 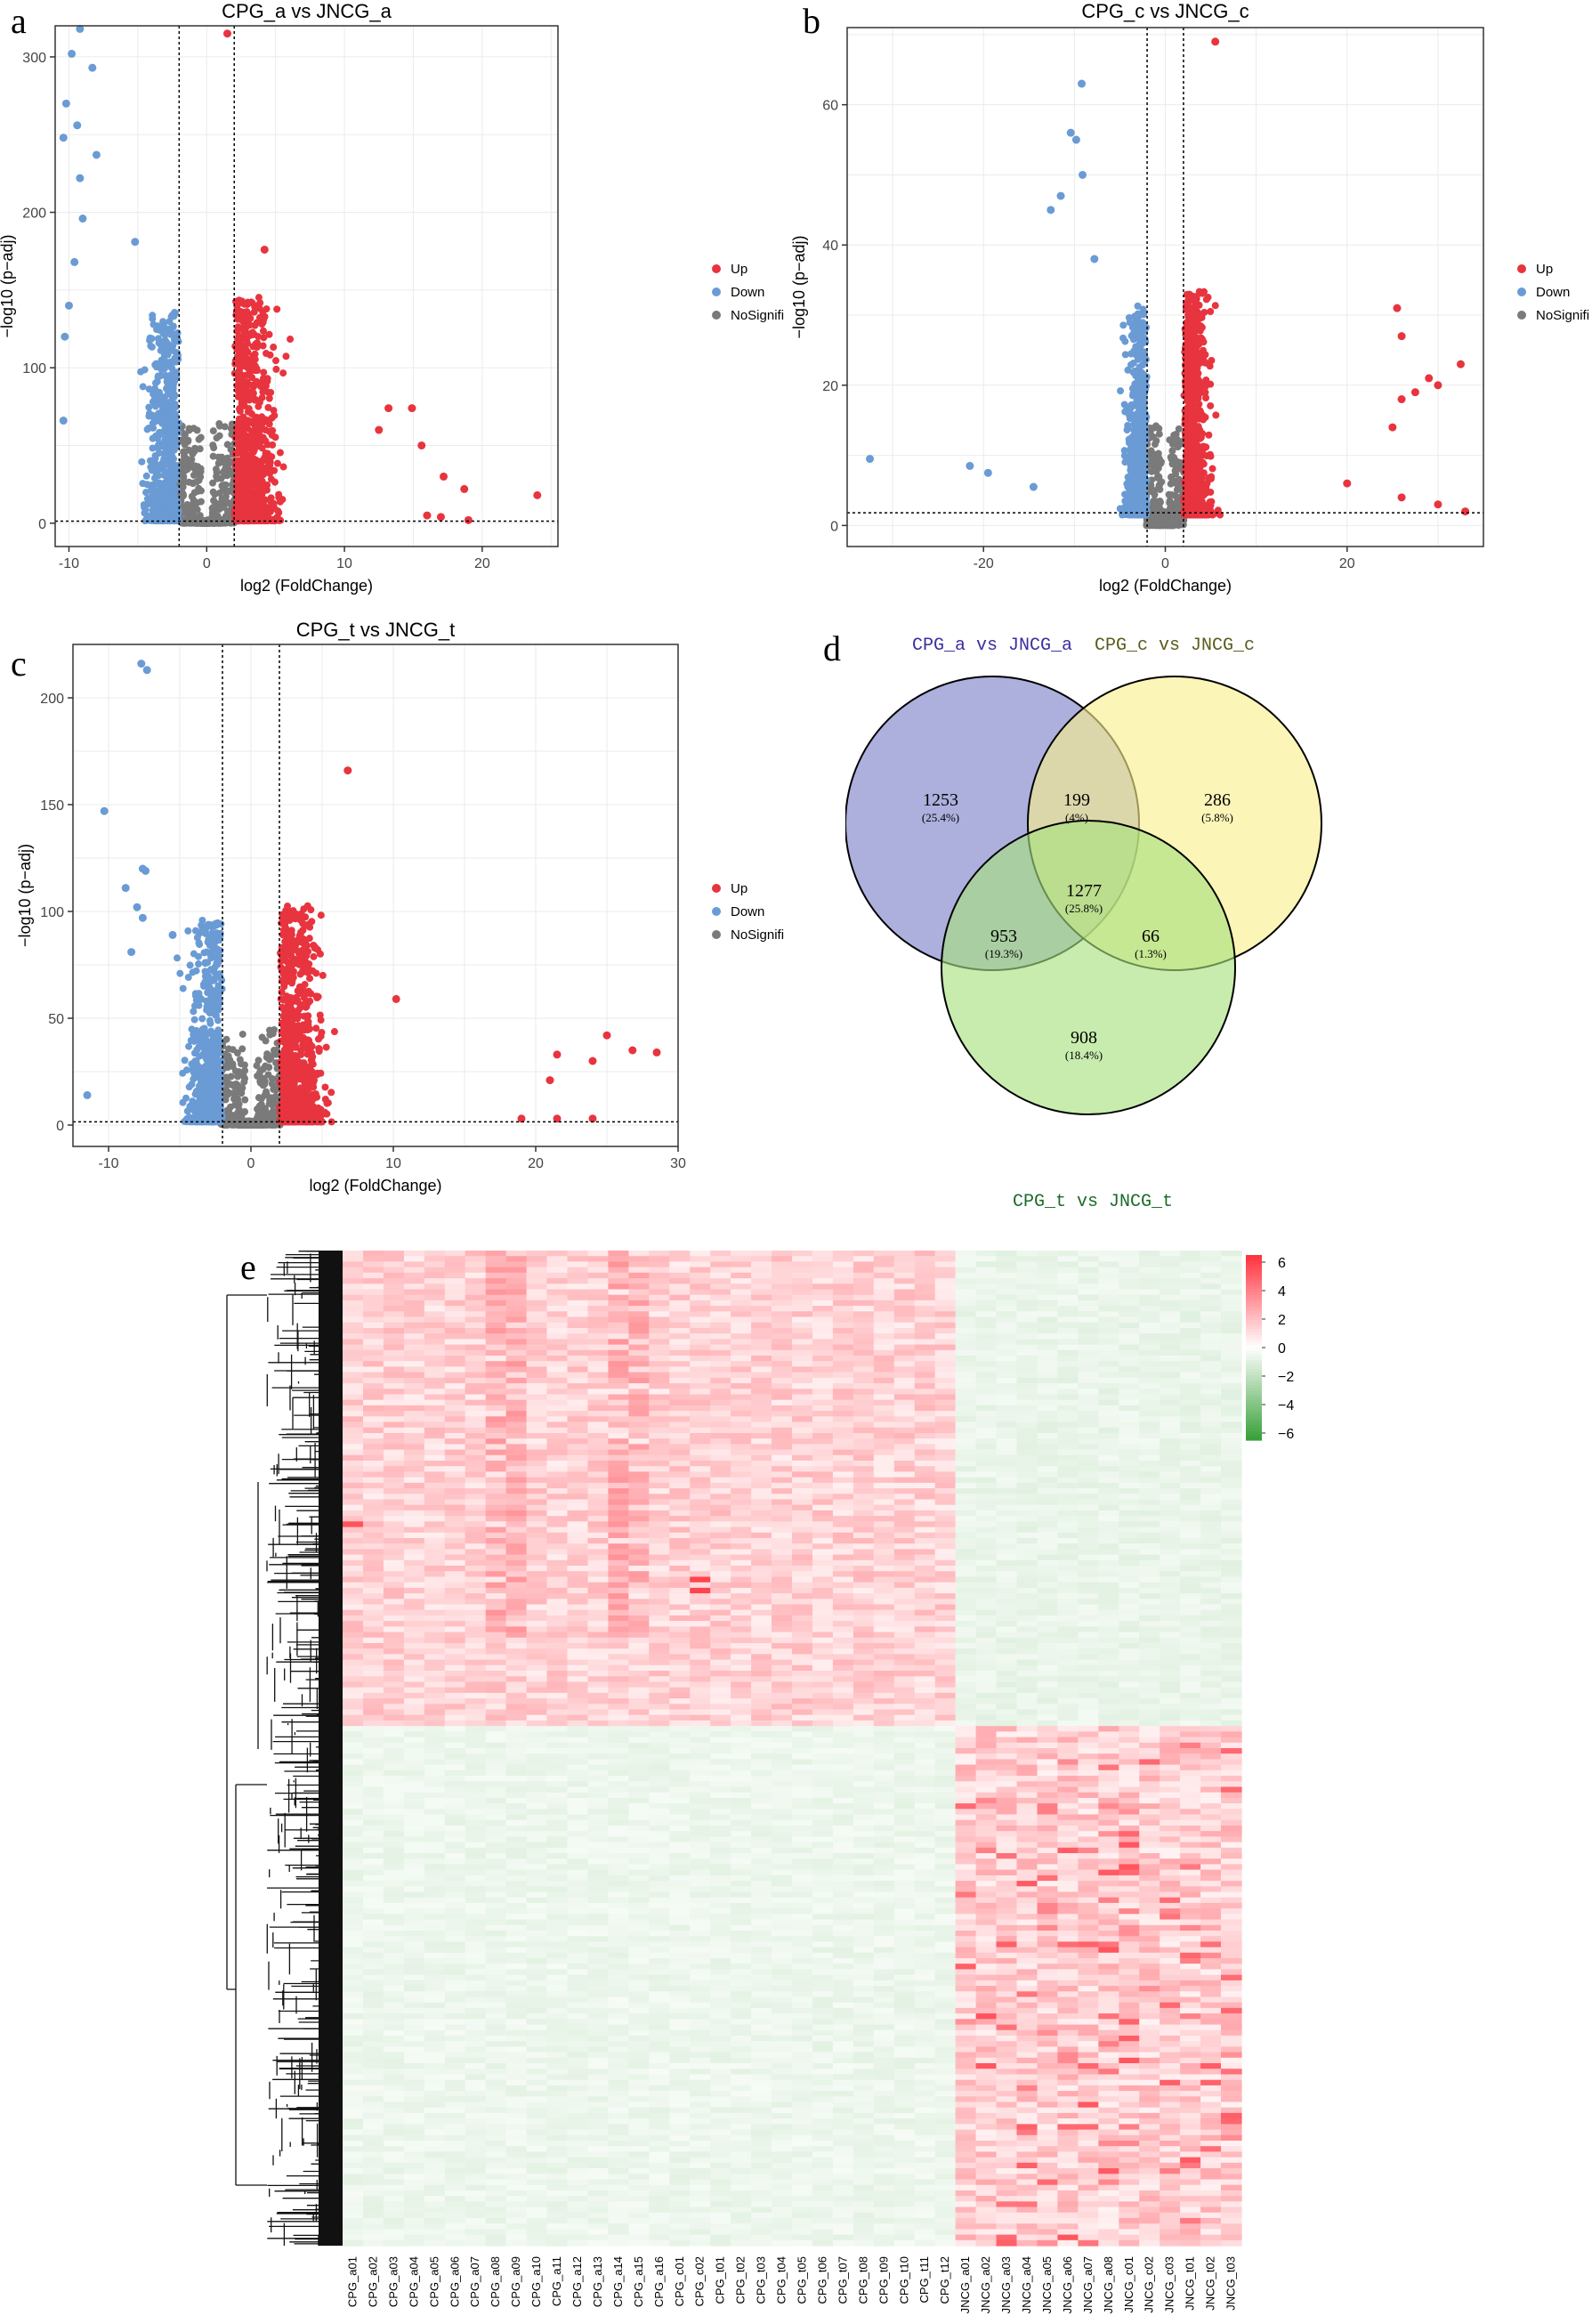 I want to click on x-tick-label: 0, so click(x=207, y=563).